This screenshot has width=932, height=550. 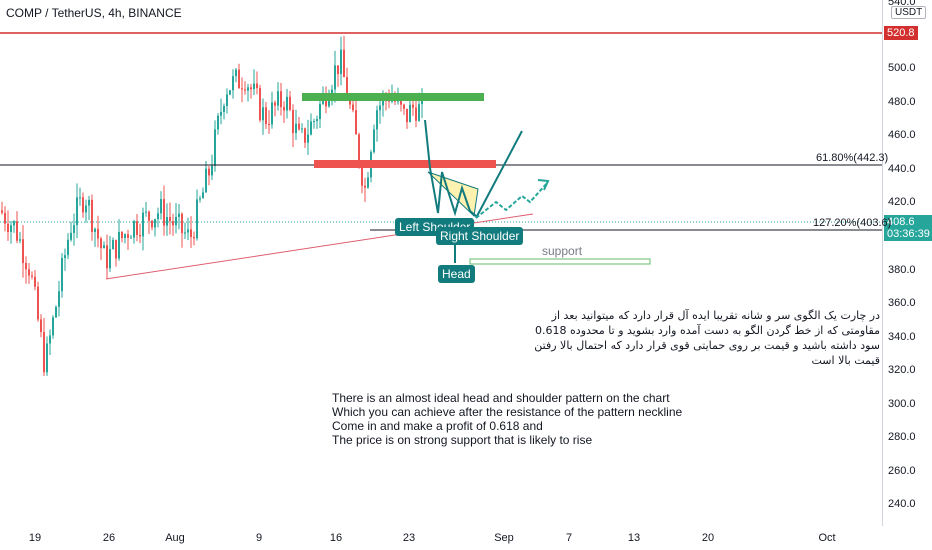 I want to click on price-axis, so click(x=907, y=263).